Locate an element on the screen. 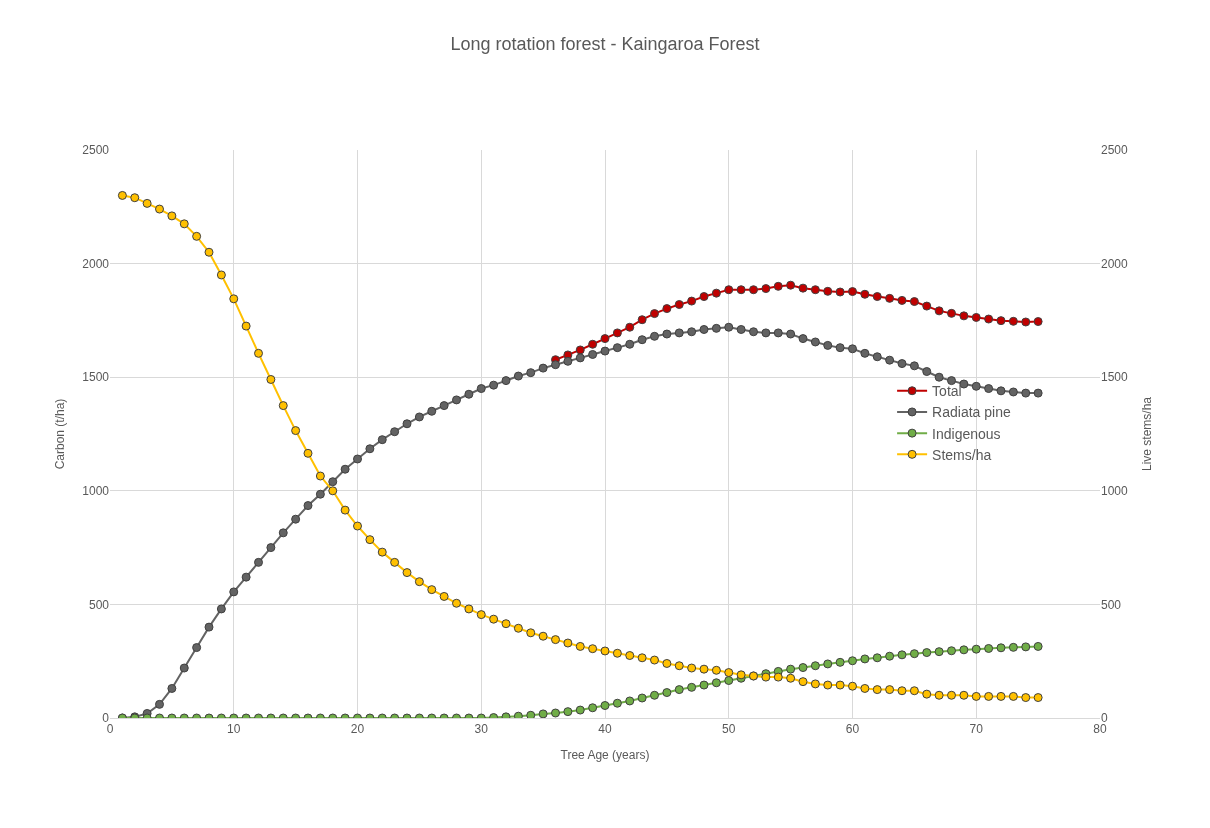  y-tick-label: 1000 is located at coordinates (96, 491).